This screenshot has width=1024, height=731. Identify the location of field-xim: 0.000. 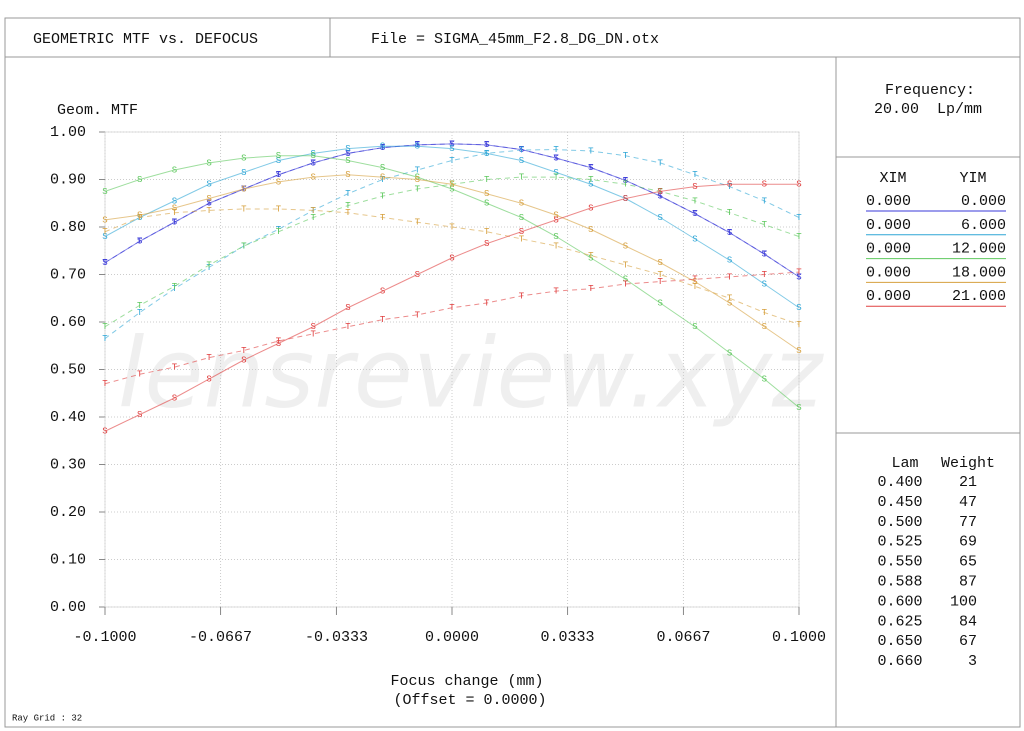
(888, 296).